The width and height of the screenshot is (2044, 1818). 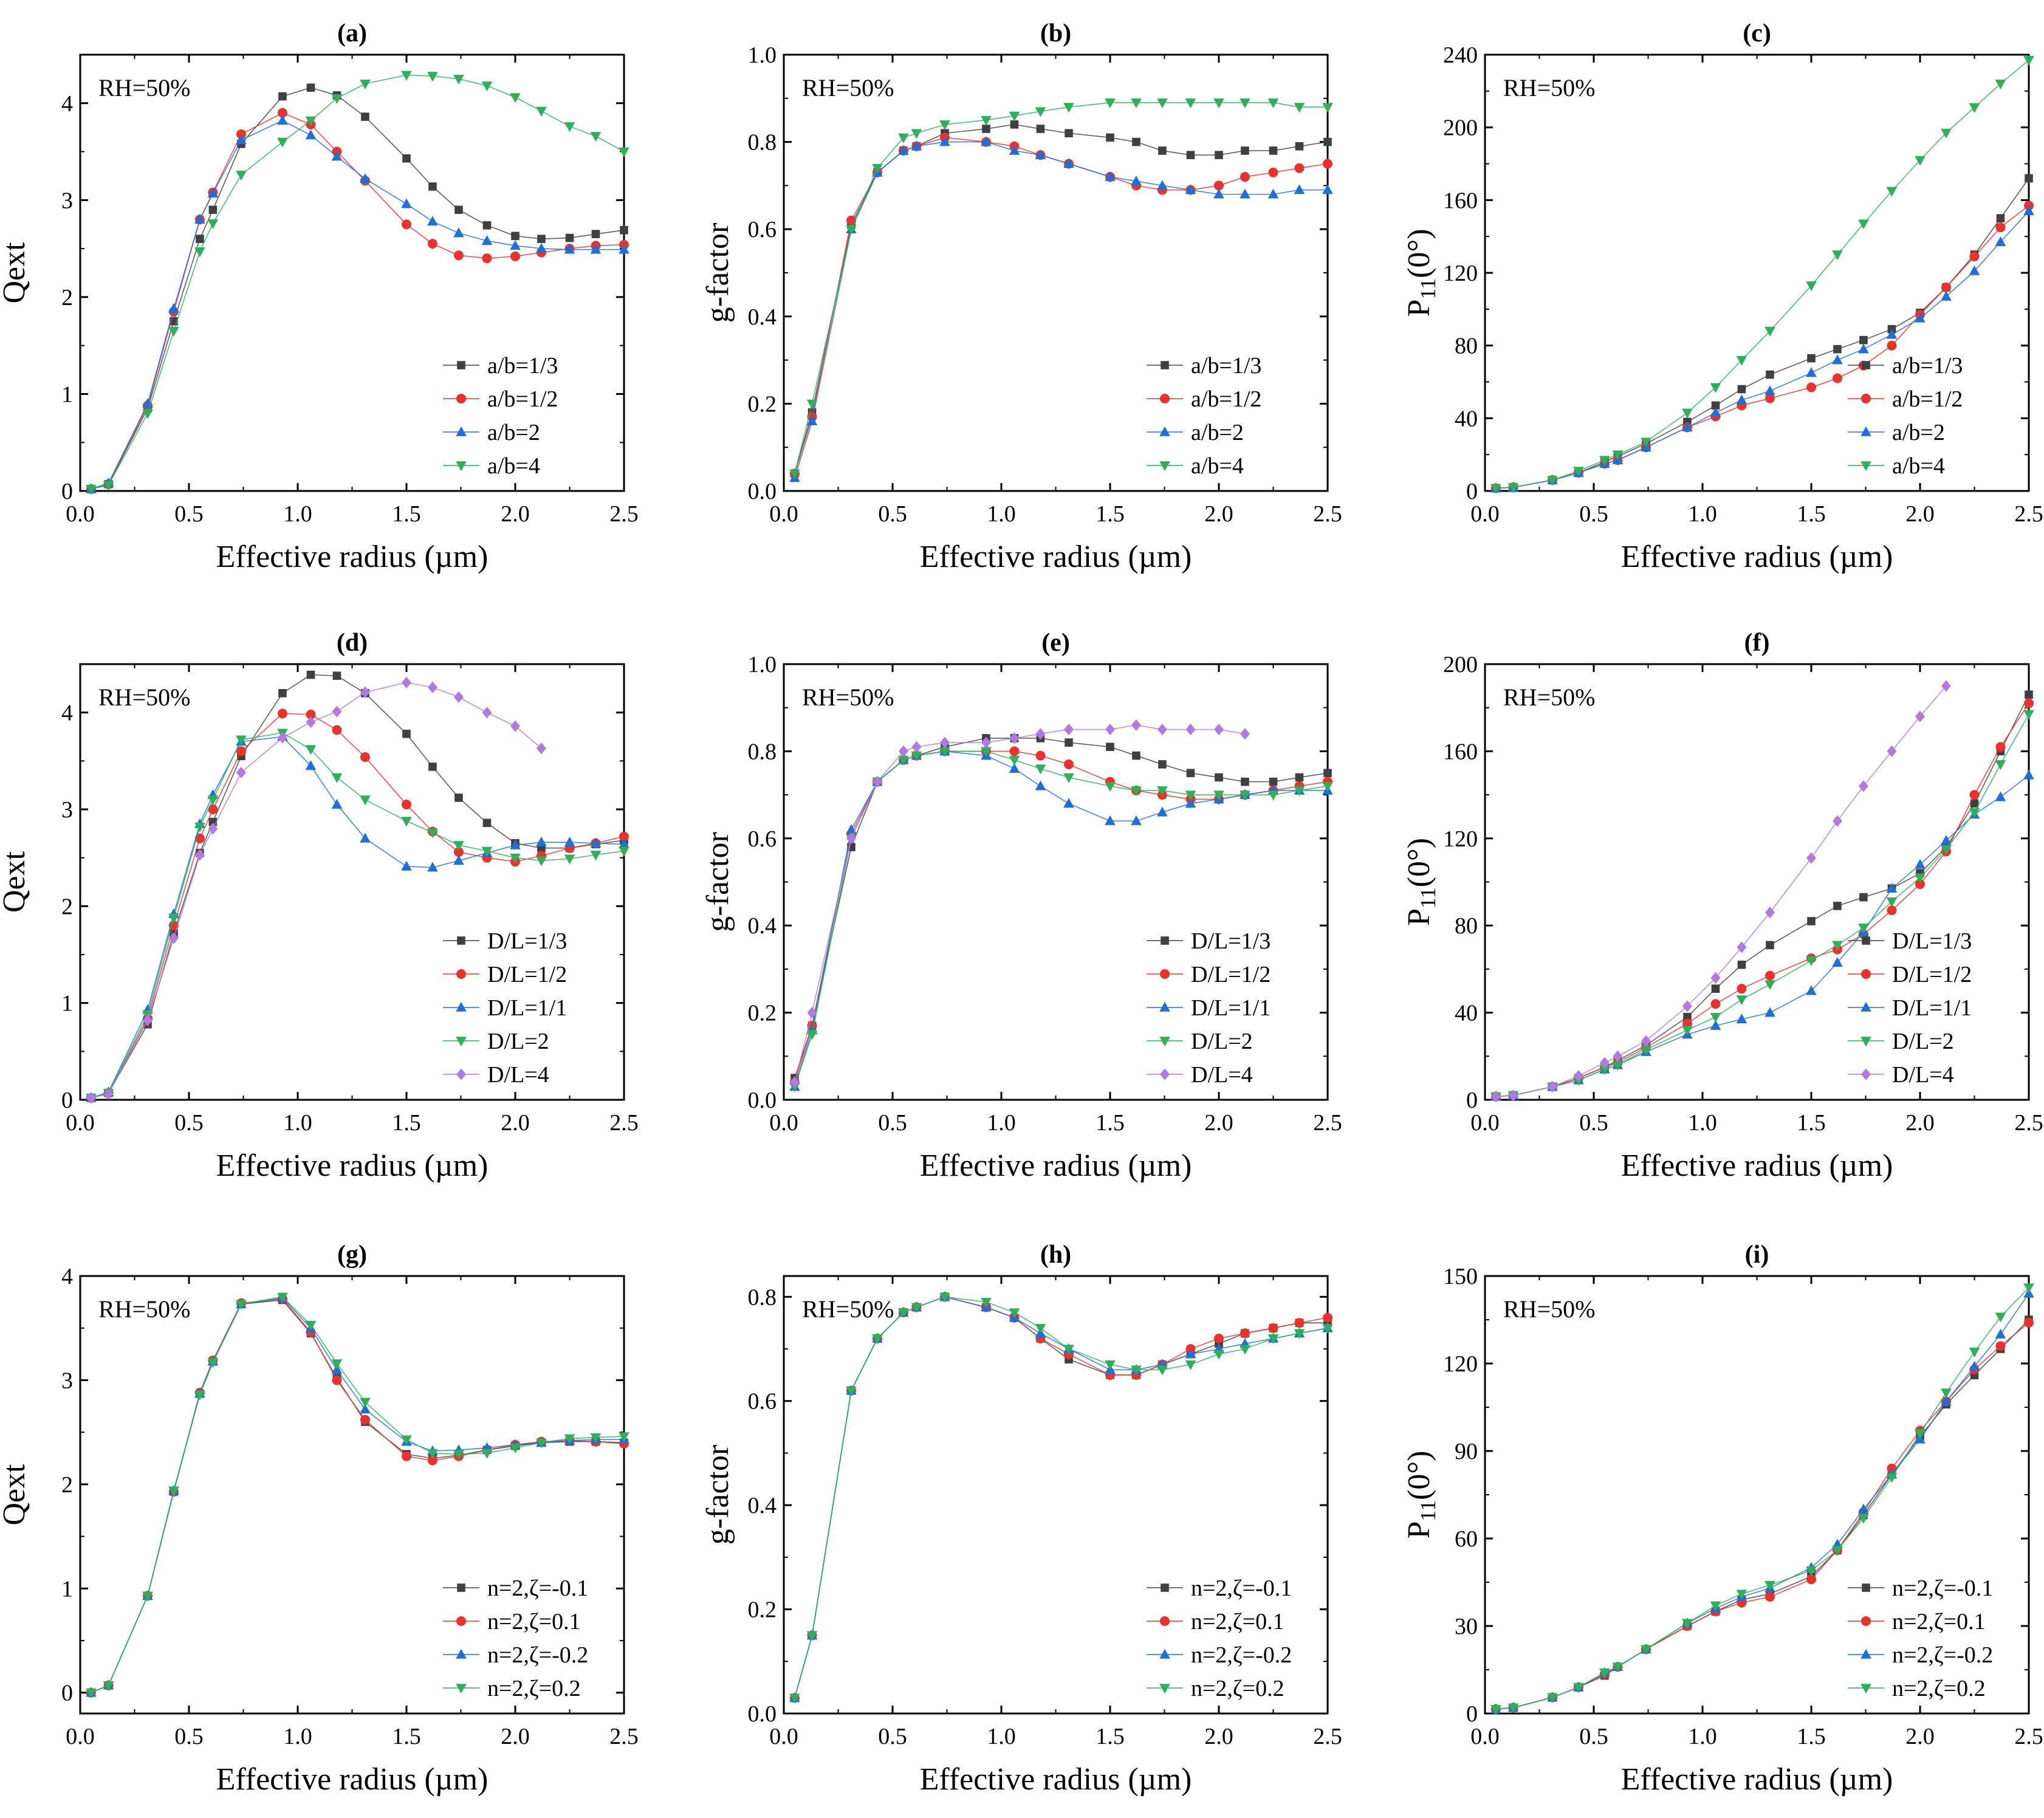 I want to click on legend-item: n=2,ζ=-0.1, so click(x=515, y=1589).